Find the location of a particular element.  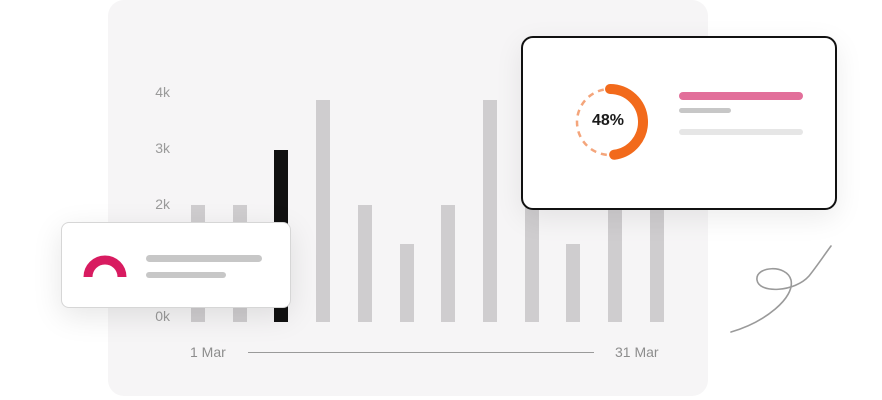

y-tick-label: 0k is located at coordinates (162, 316).